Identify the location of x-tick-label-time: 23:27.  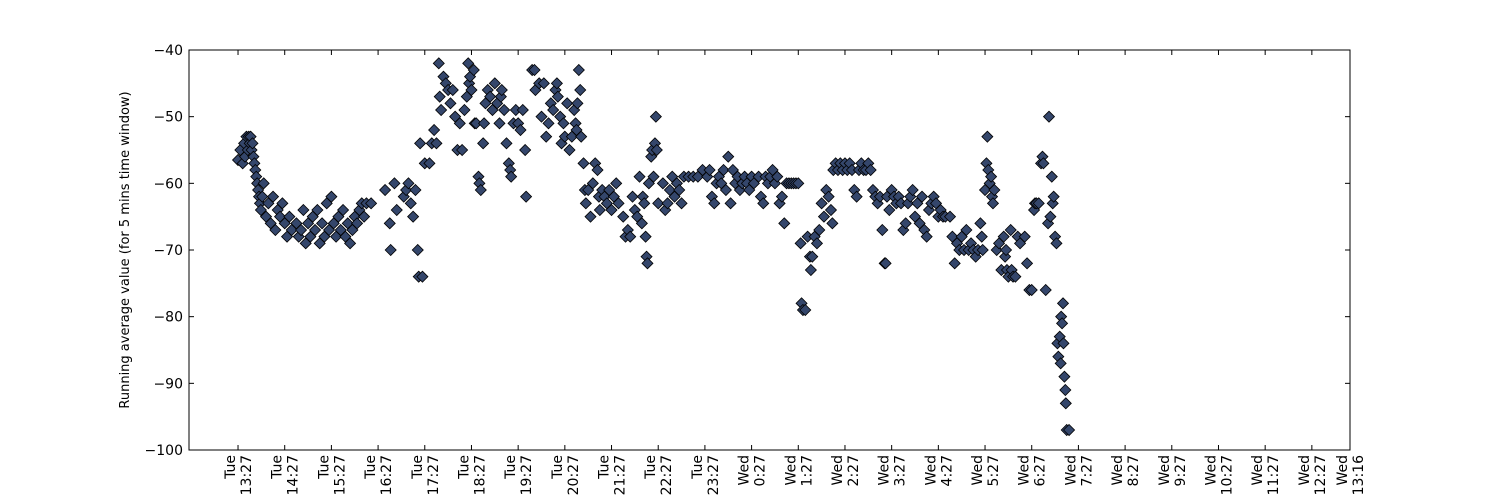
(714, 475).